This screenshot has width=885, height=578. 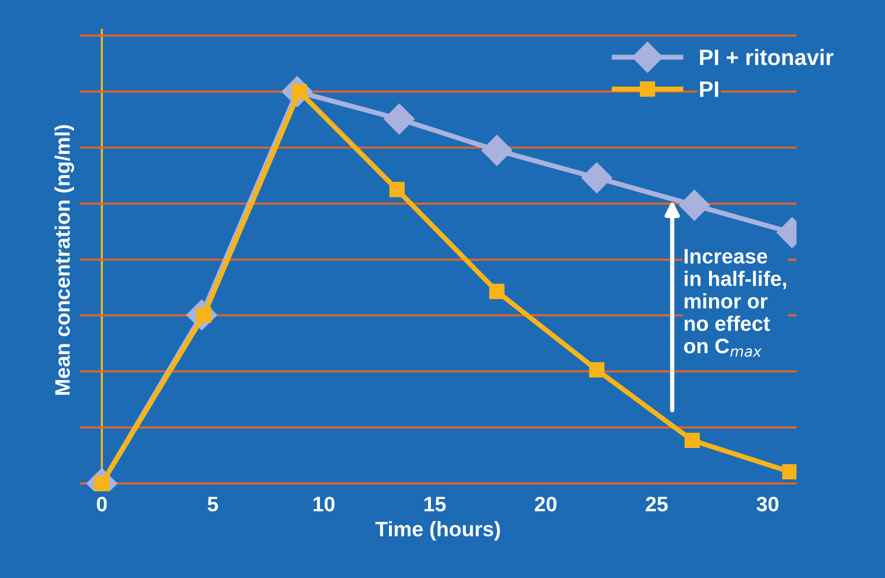 What do you see at coordinates (545, 504) in the screenshot?
I see `x-tick-label: 20` at bounding box center [545, 504].